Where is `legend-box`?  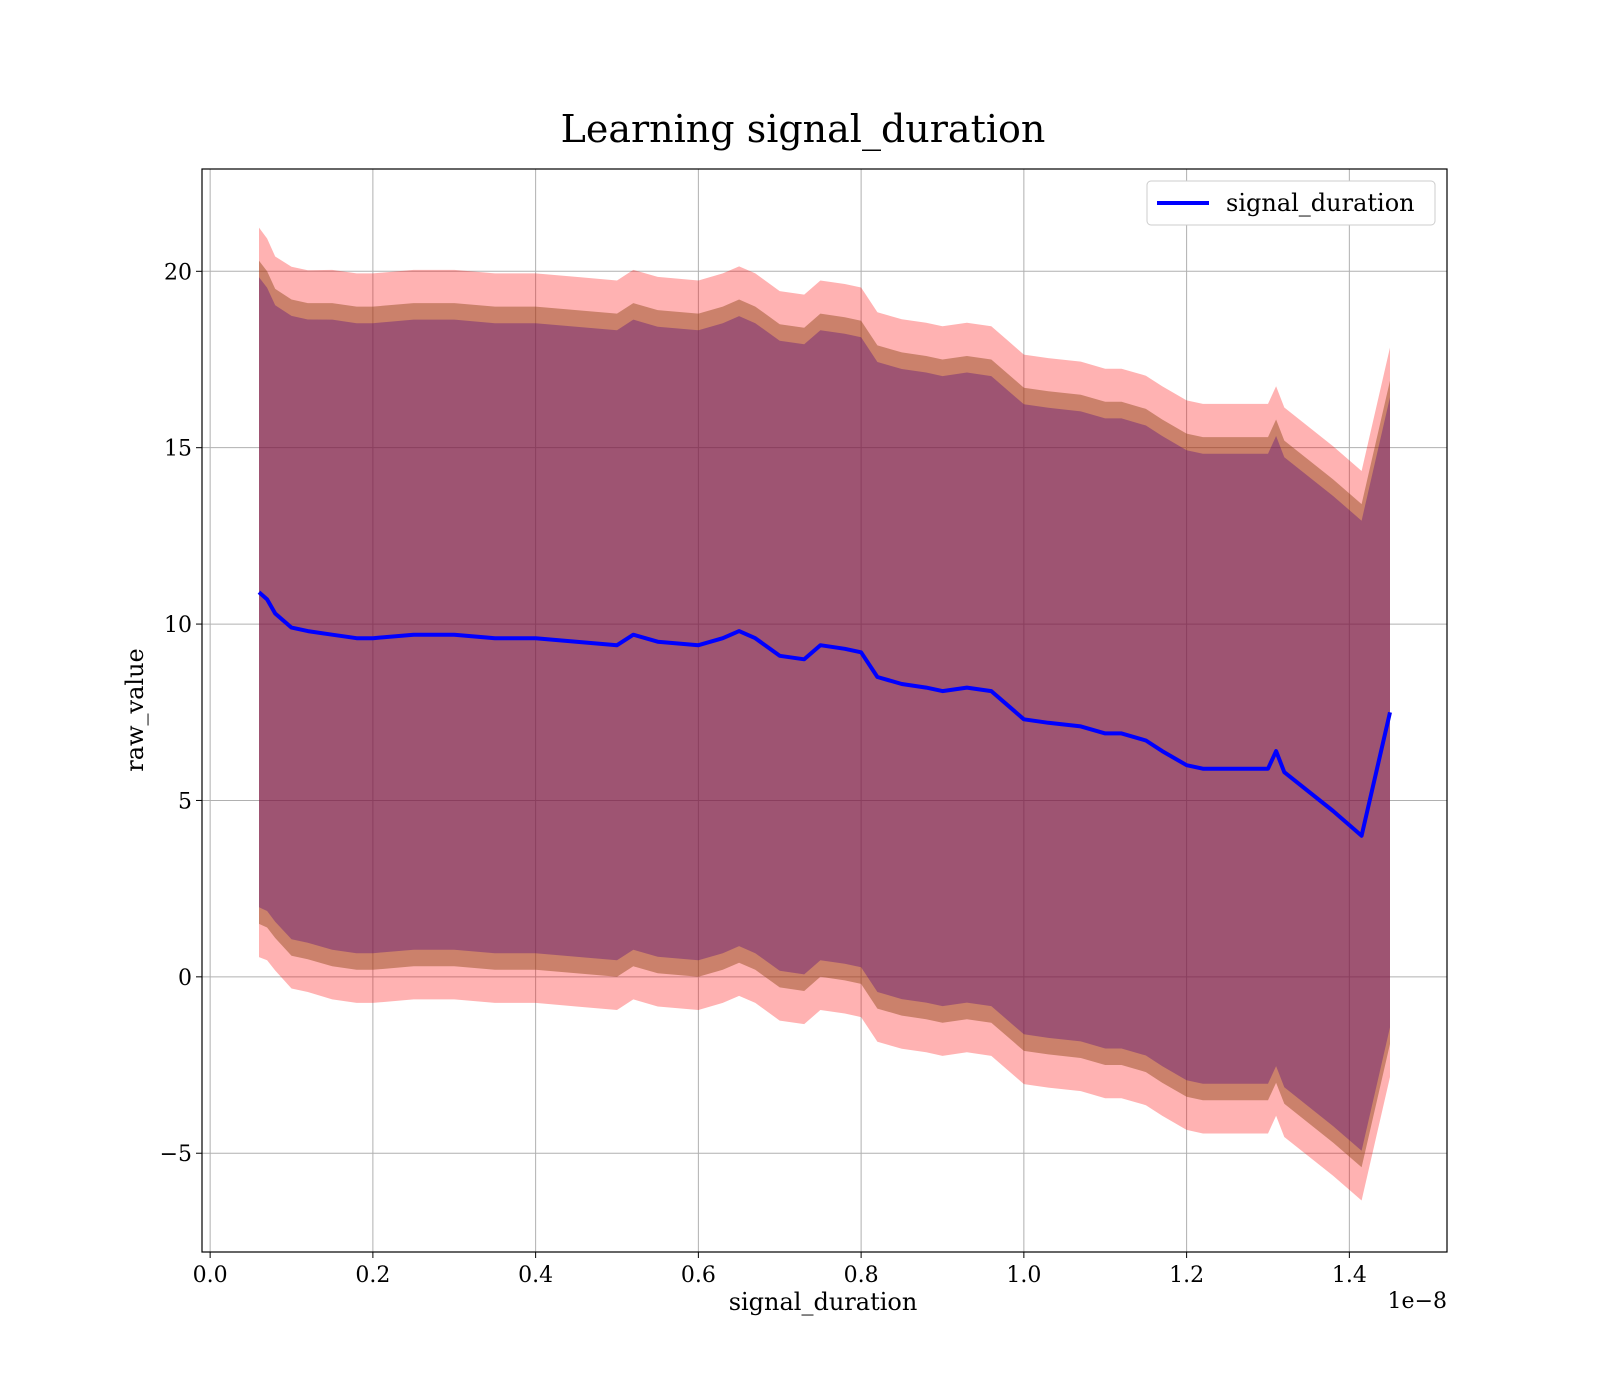
legend-box is located at coordinates (1291, 203).